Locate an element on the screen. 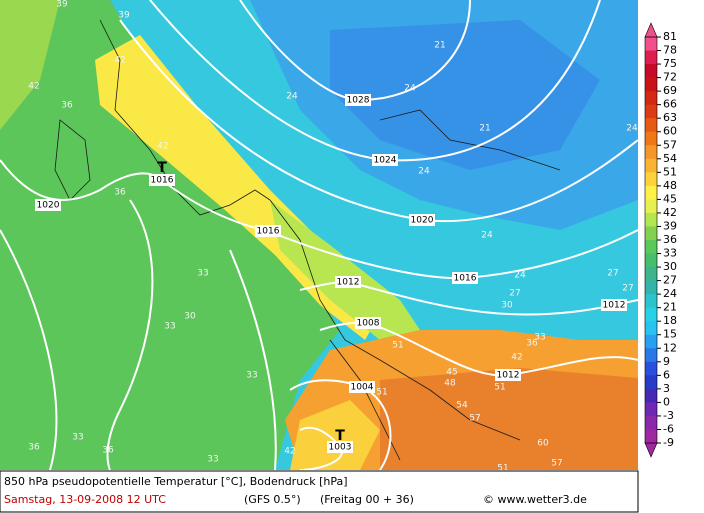 This screenshot has height=513, width=704. isobar-label: 1012 is located at coordinates (508, 376).